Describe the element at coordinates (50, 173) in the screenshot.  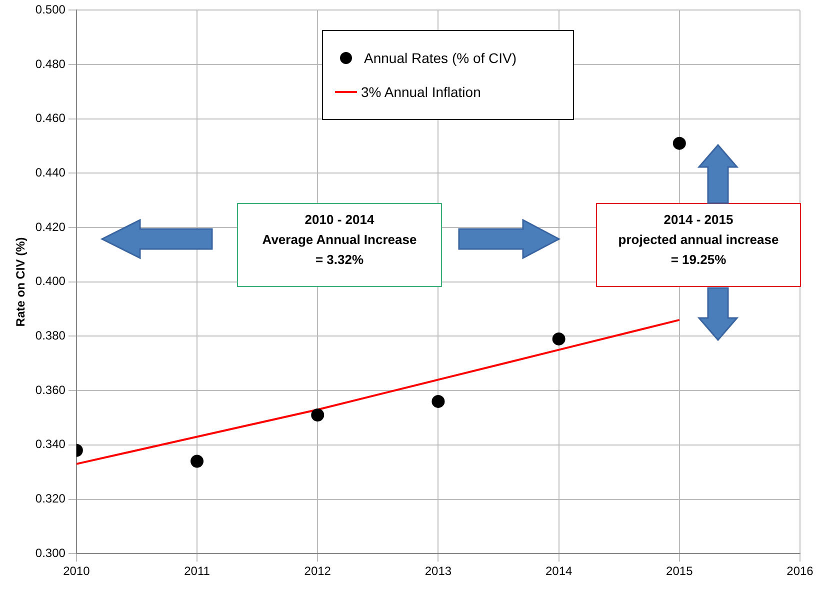
I see `y-tick-label: 0.440` at that location.